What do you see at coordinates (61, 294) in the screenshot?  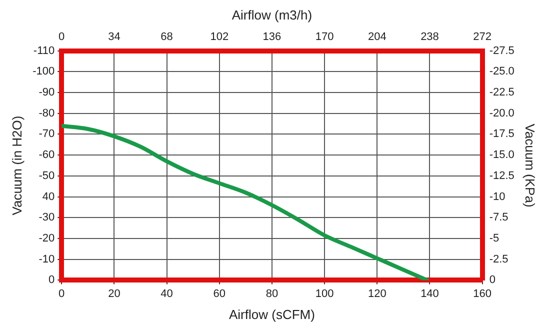 I see `x-tick-label: 0` at bounding box center [61, 294].